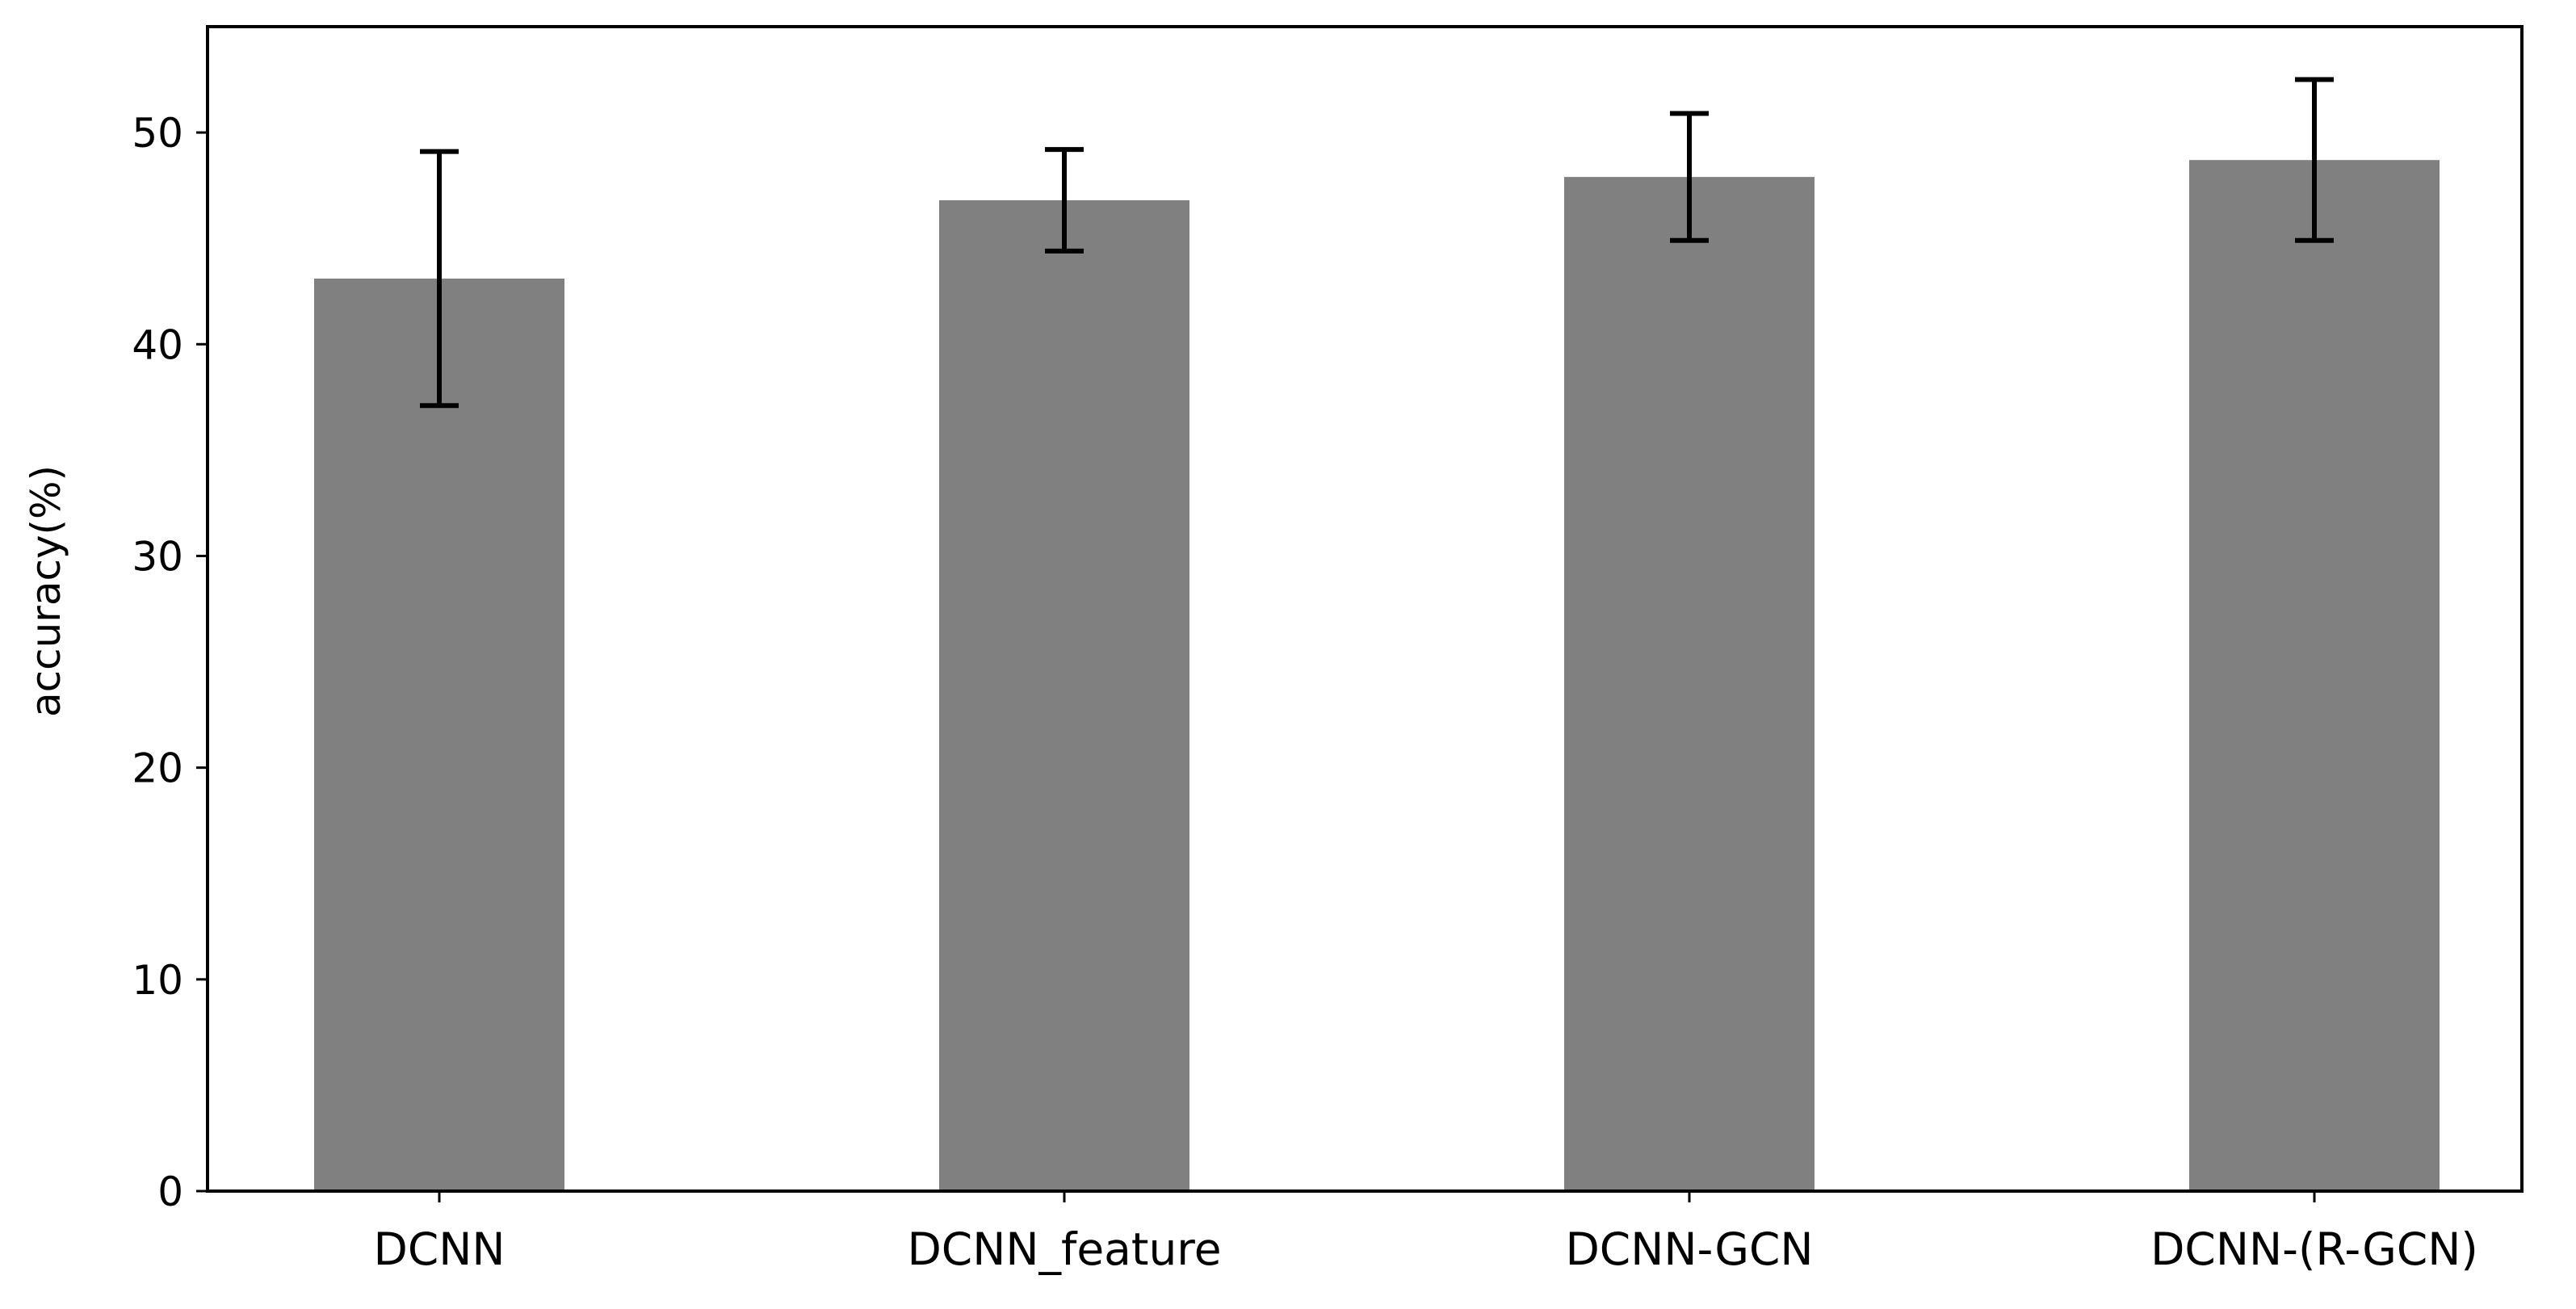 The height and width of the screenshot is (1309, 2576). What do you see at coordinates (46, 591) in the screenshot?
I see `y-axis-title: accuracy(%)` at bounding box center [46, 591].